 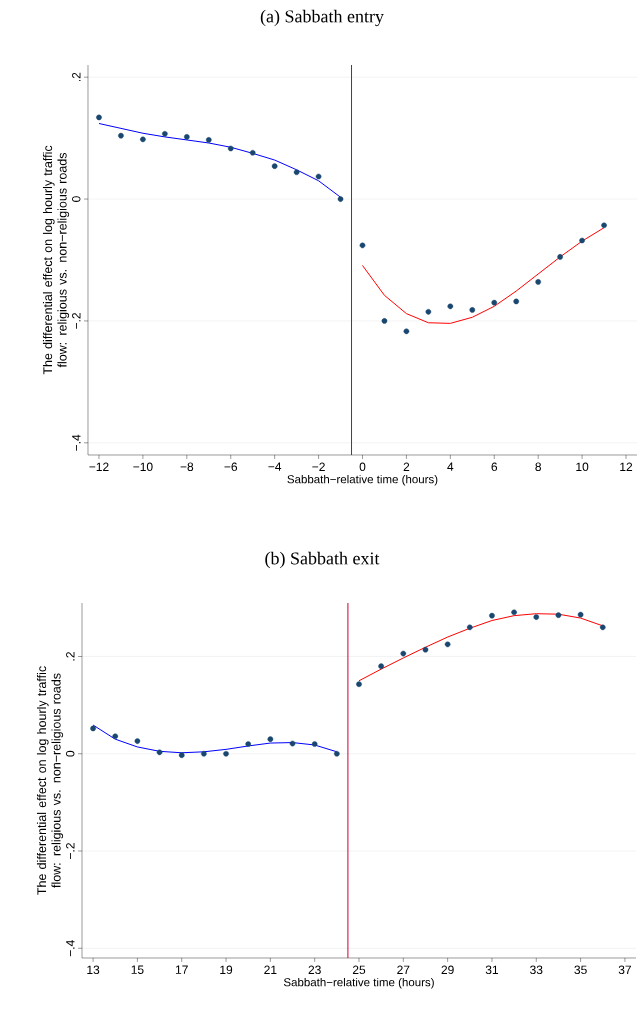 What do you see at coordinates (314, 970) in the screenshot?
I see `x-tick-label: 23` at bounding box center [314, 970].